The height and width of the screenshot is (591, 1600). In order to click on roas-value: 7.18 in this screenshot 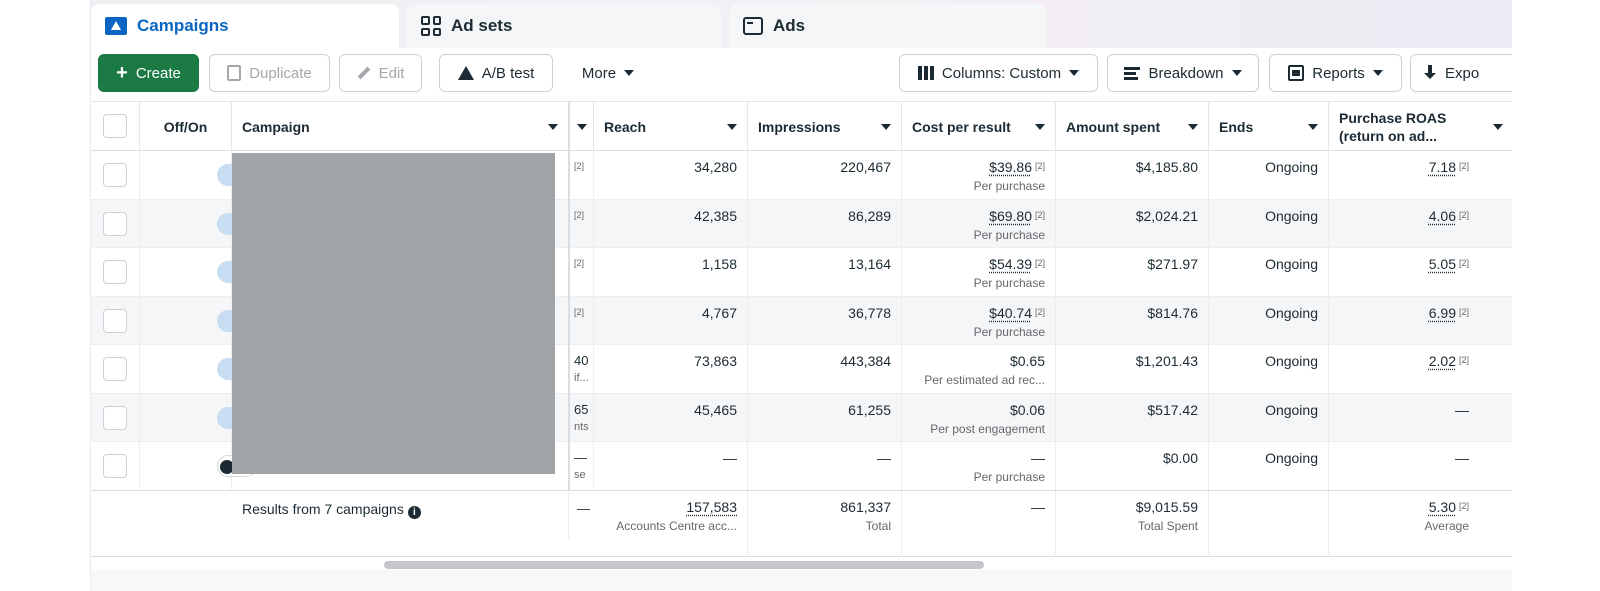, I will do `click(1442, 167)`.